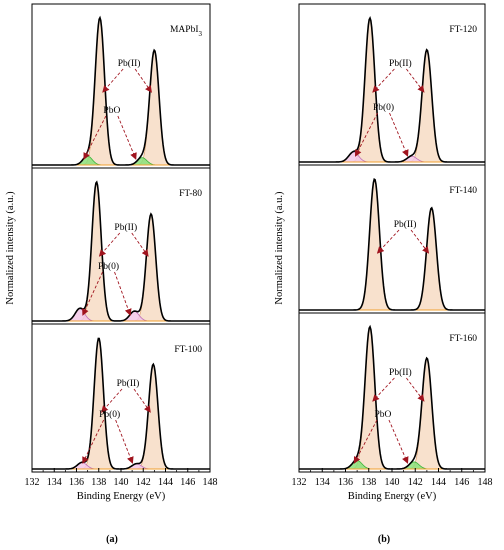 This screenshot has height=550, width=504. I want to click on subplot-ft-160: FT-160 Pb(II) PbO, so click(392, 392).